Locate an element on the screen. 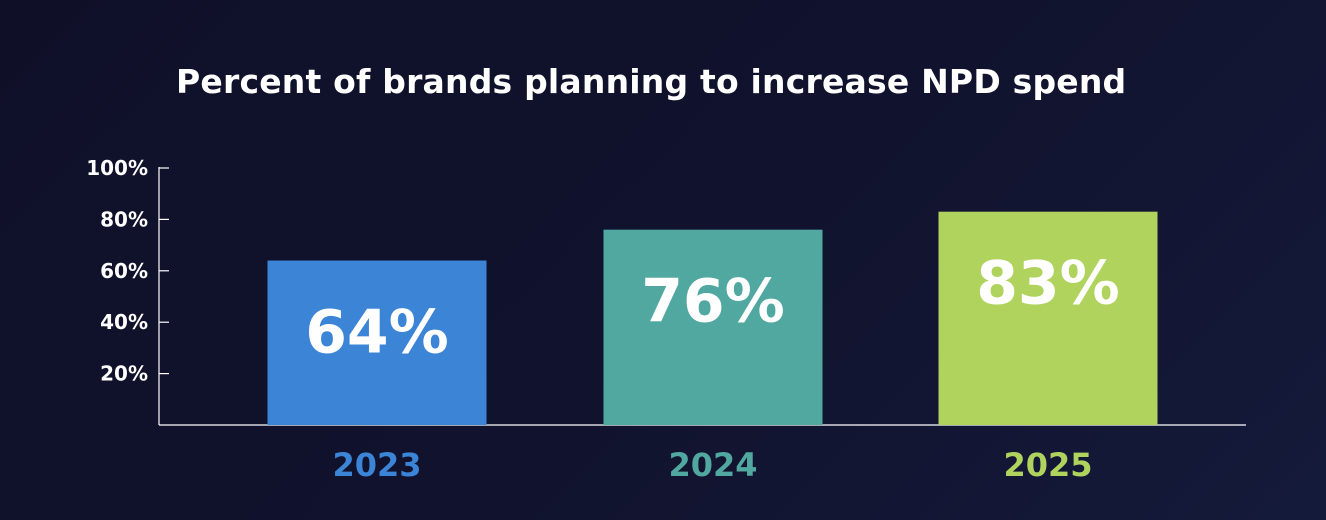 The height and width of the screenshot is (520, 1326). y-tick-label: 60% is located at coordinates (124, 271).